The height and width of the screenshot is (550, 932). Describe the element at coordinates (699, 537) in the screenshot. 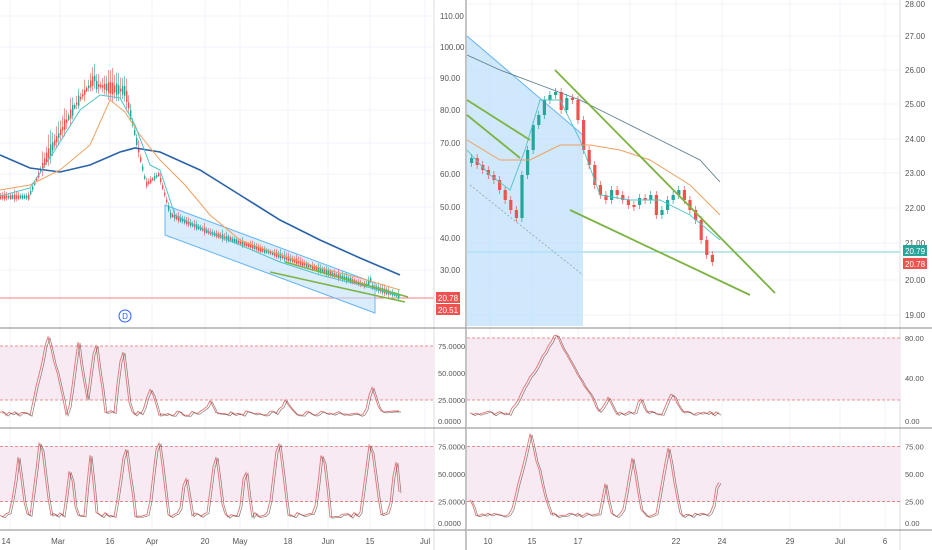

I see `right-time-axis: 10 15 17 22 24 29 Jul 6` at that location.